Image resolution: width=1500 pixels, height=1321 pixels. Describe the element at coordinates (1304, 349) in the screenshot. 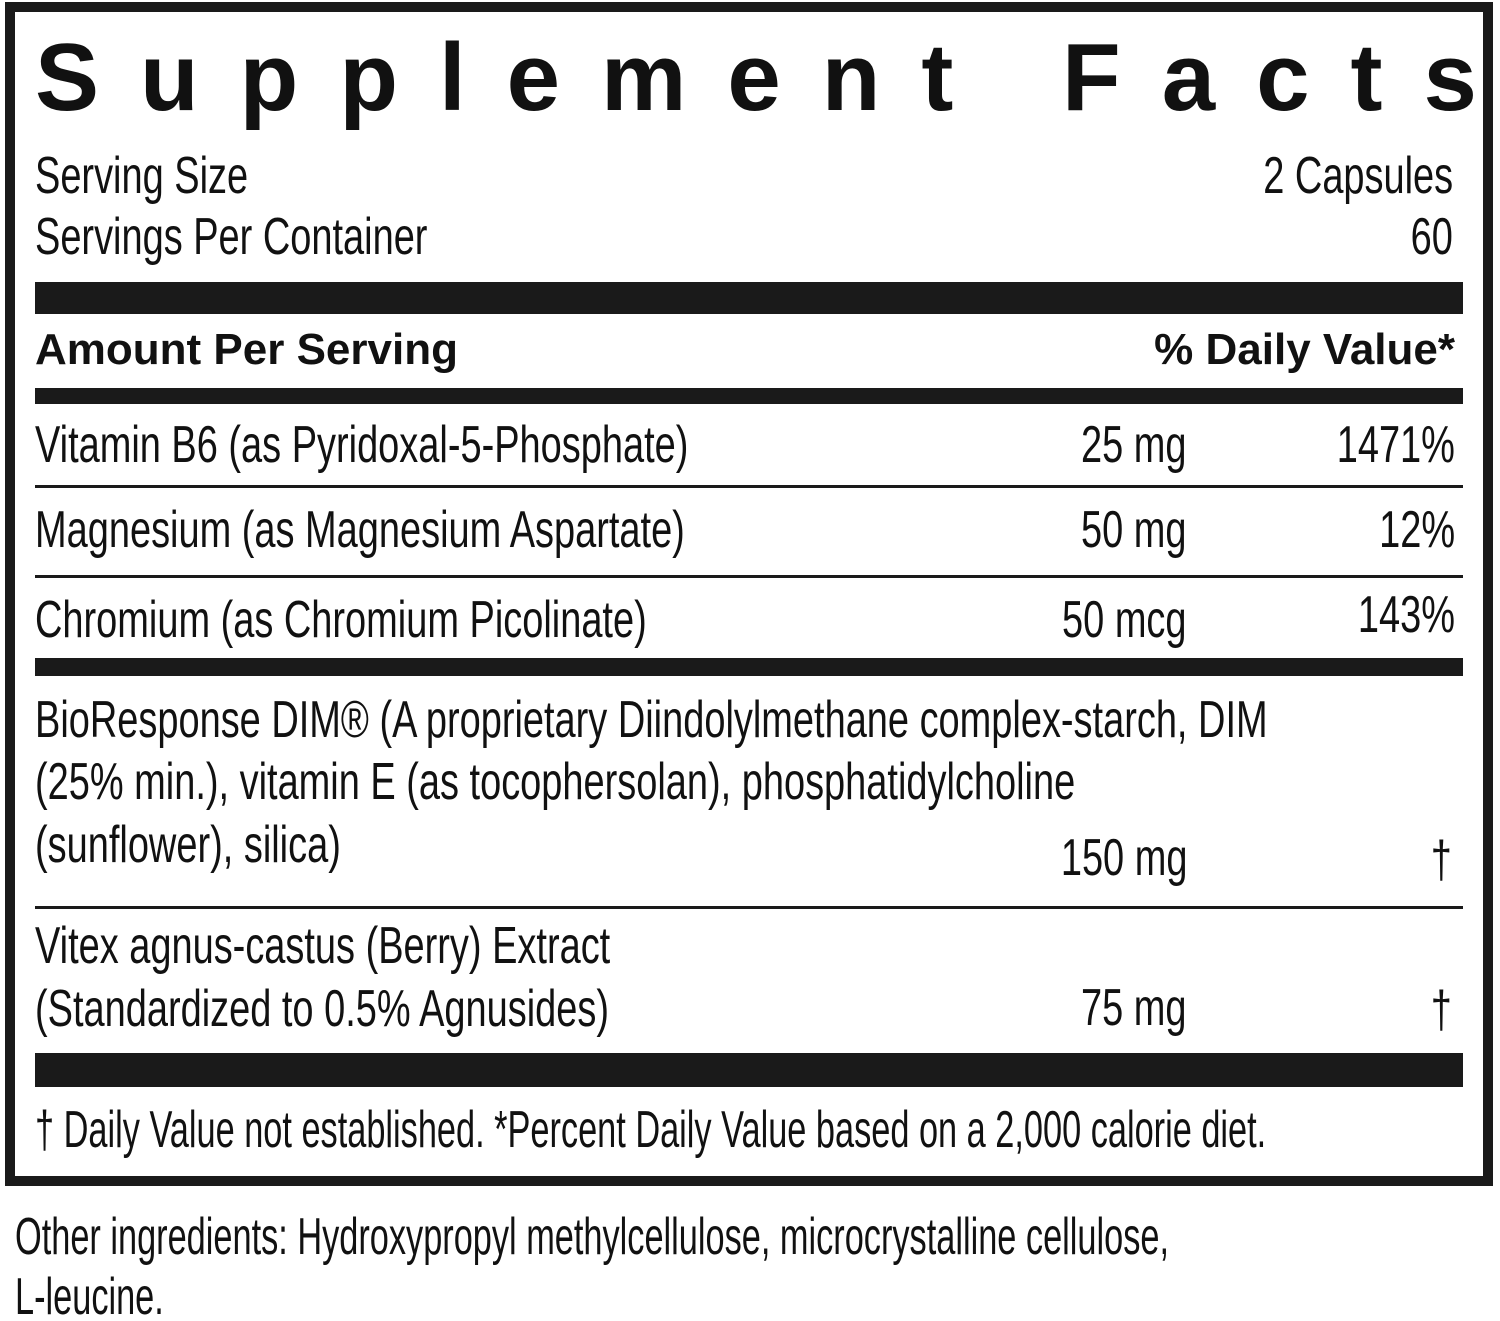

I see `daily-value-header: % Daily Value*` at that location.